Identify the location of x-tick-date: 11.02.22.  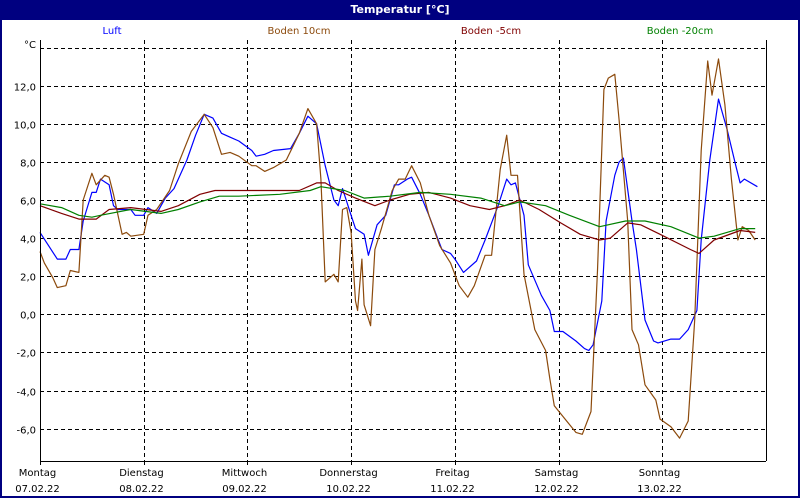
(452, 489).